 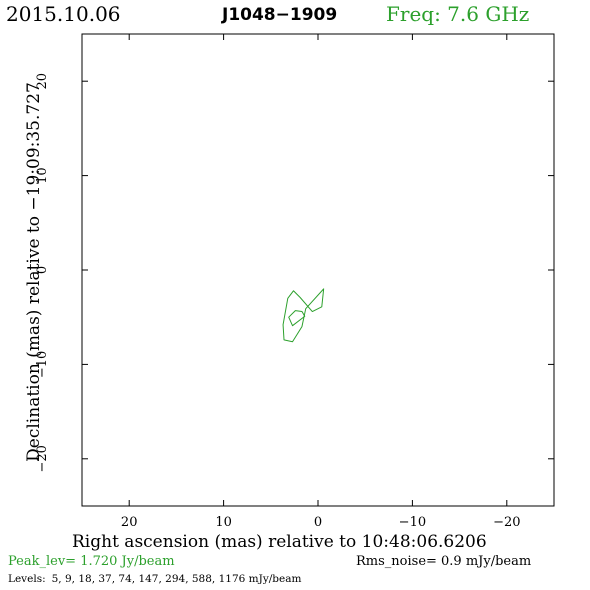 What do you see at coordinates (42, 175) in the screenshot?
I see `y-tick-label: 10` at bounding box center [42, 175].